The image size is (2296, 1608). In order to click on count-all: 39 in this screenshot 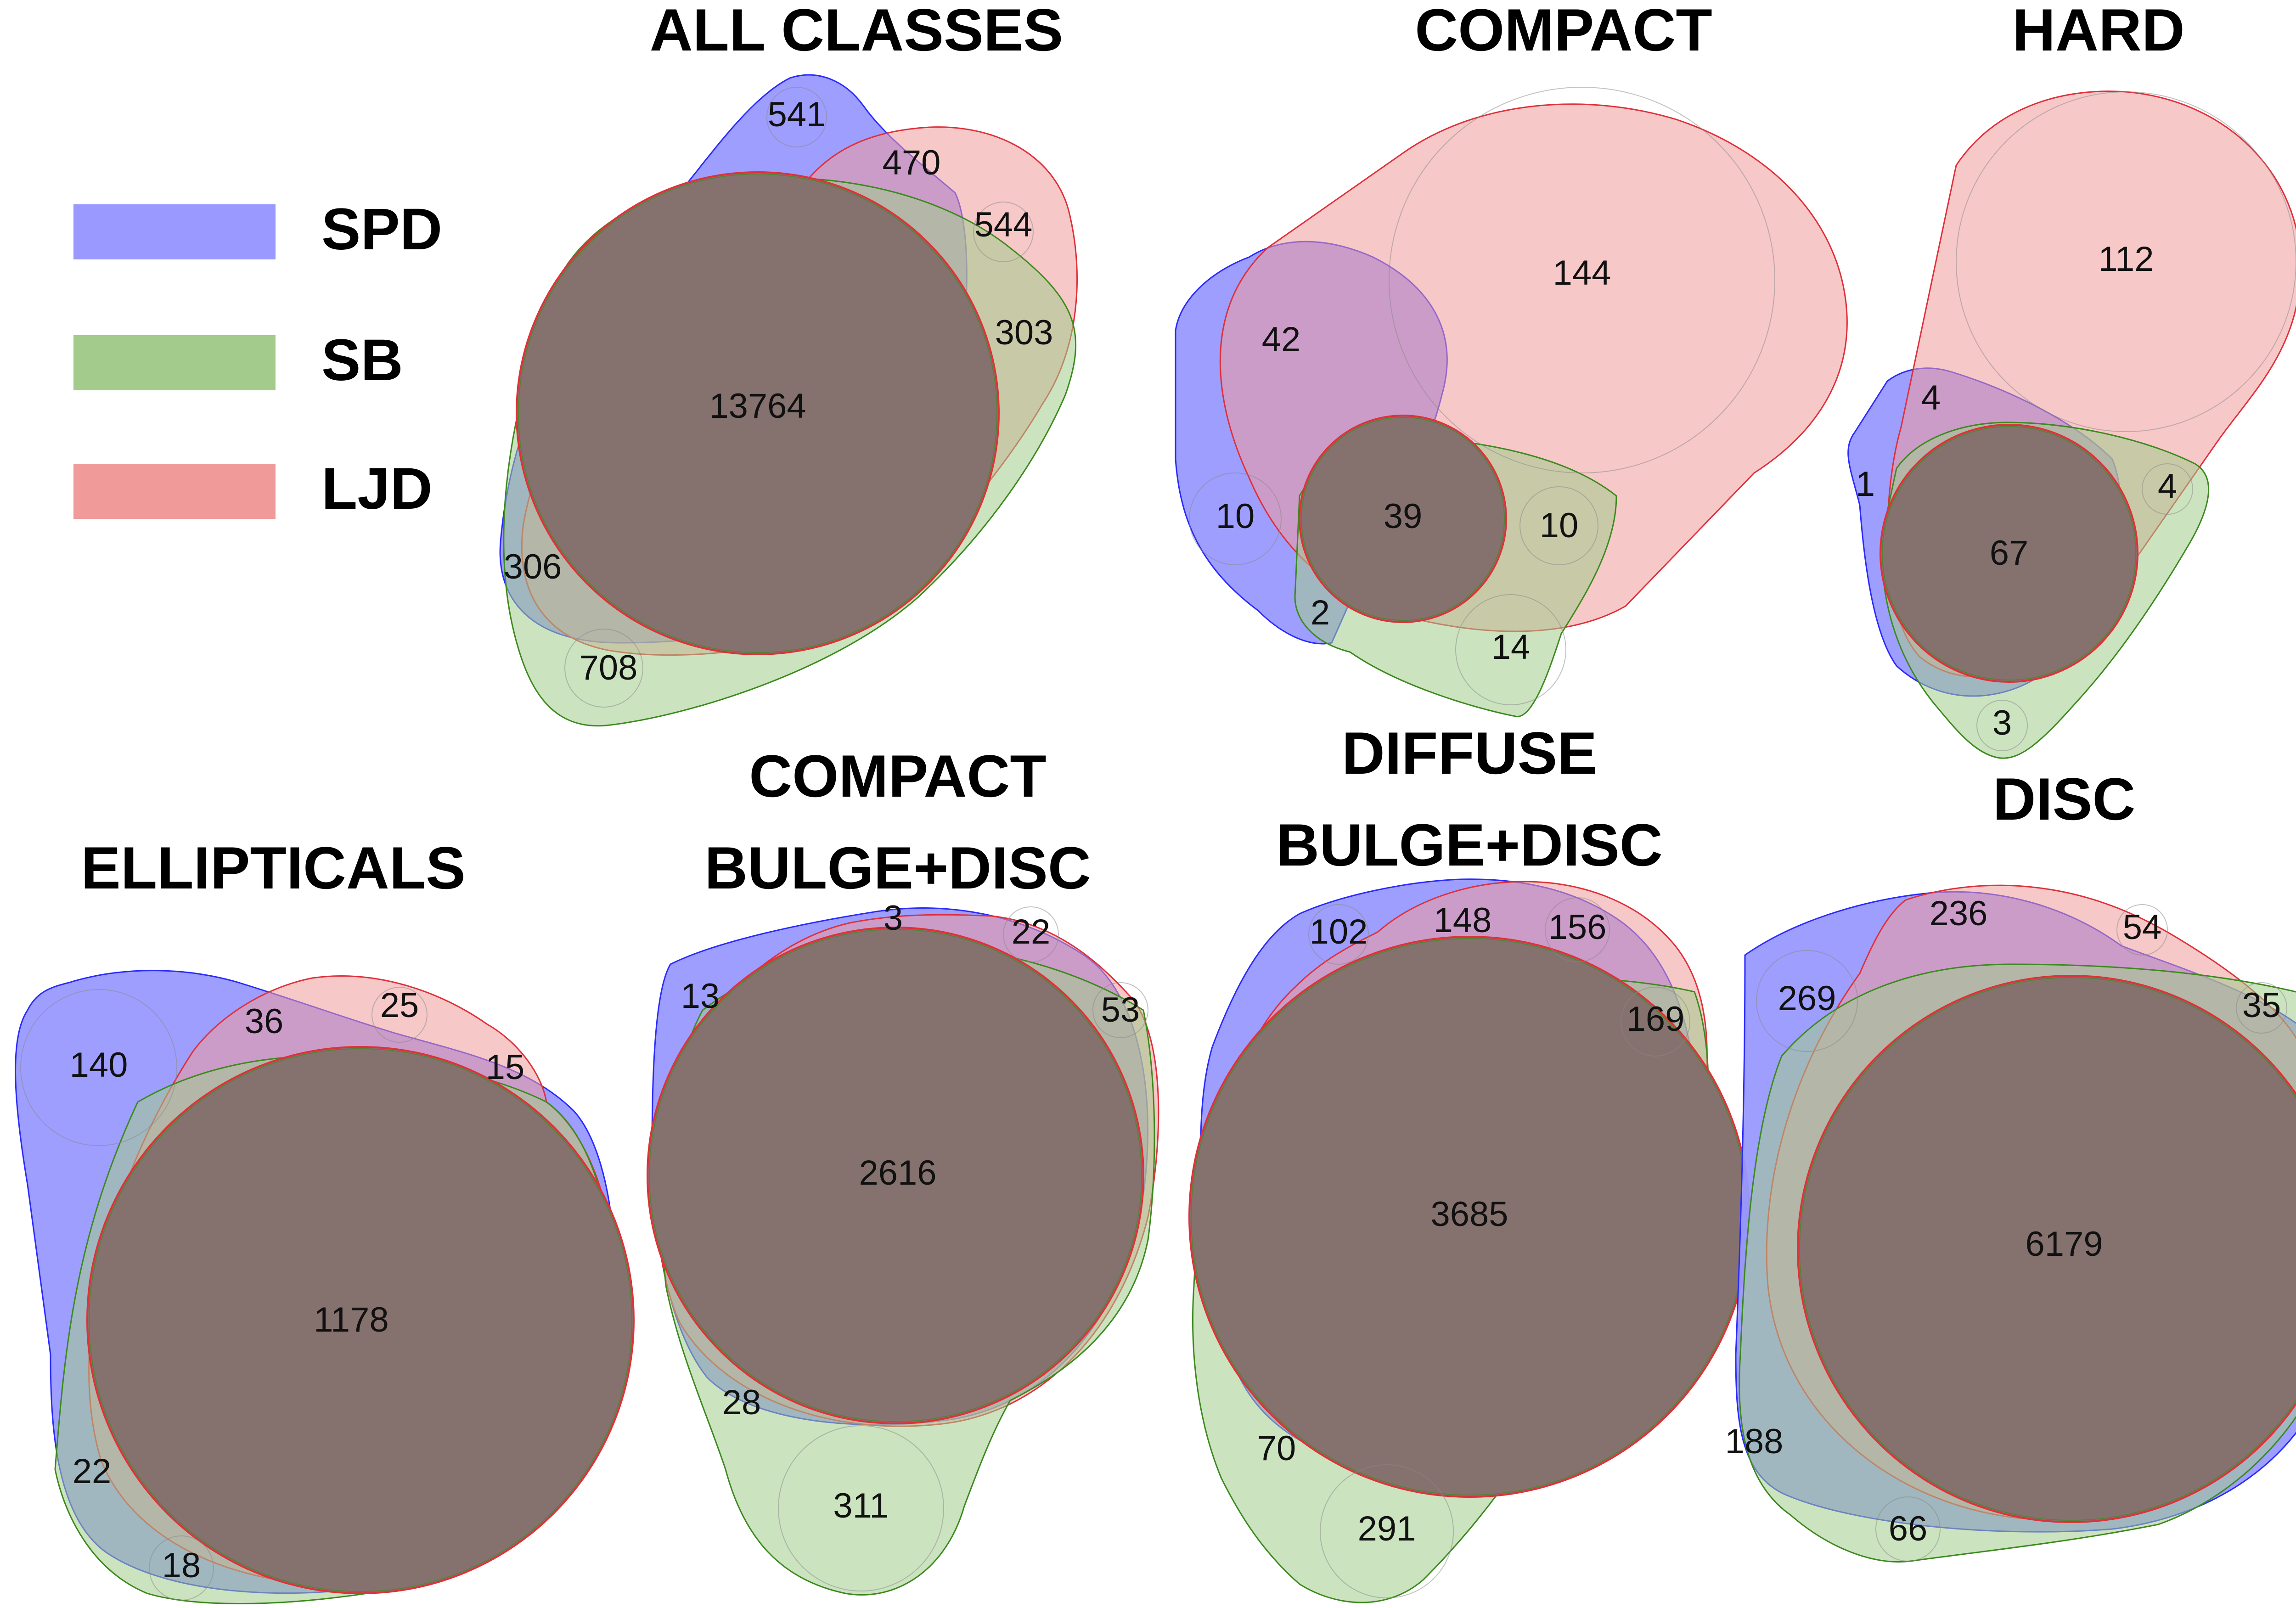, I will do `click(1403, 516)`.